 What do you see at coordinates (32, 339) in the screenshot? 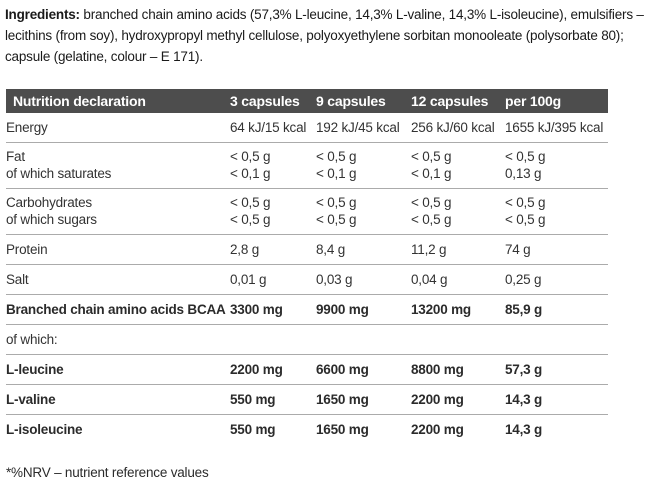
I see `row-label: of which:` at bounding box center [32, 339].